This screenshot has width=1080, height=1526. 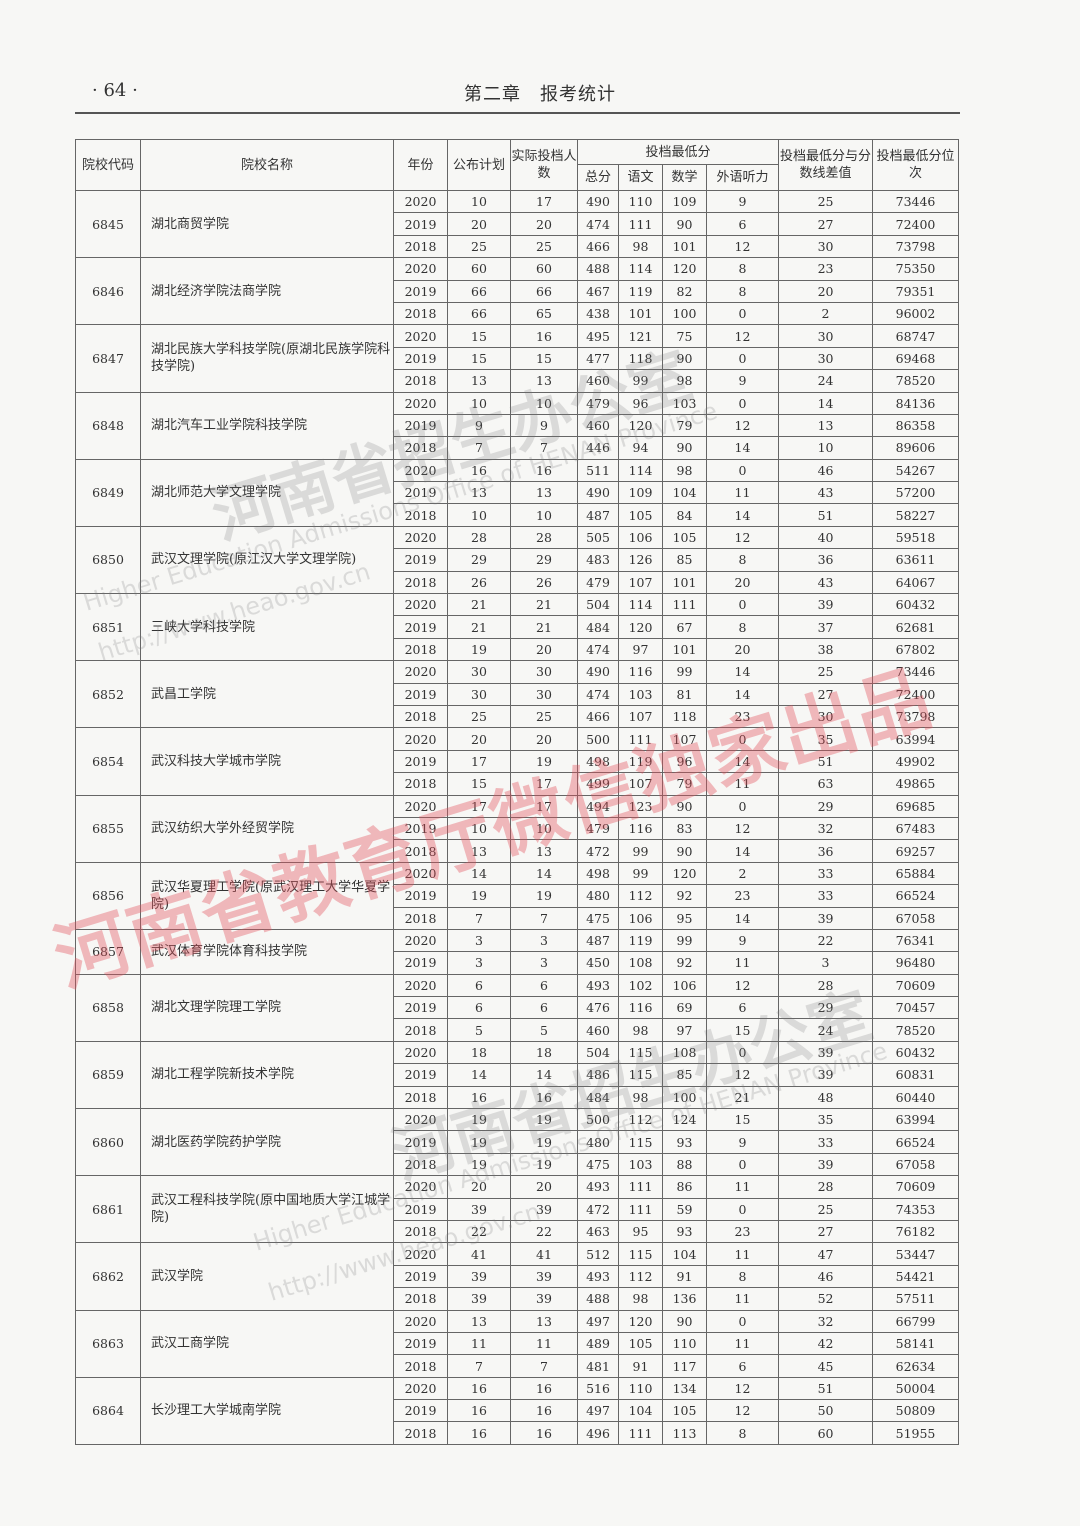 I want to click on cell-actual: 25, so click(x=544, y=246).